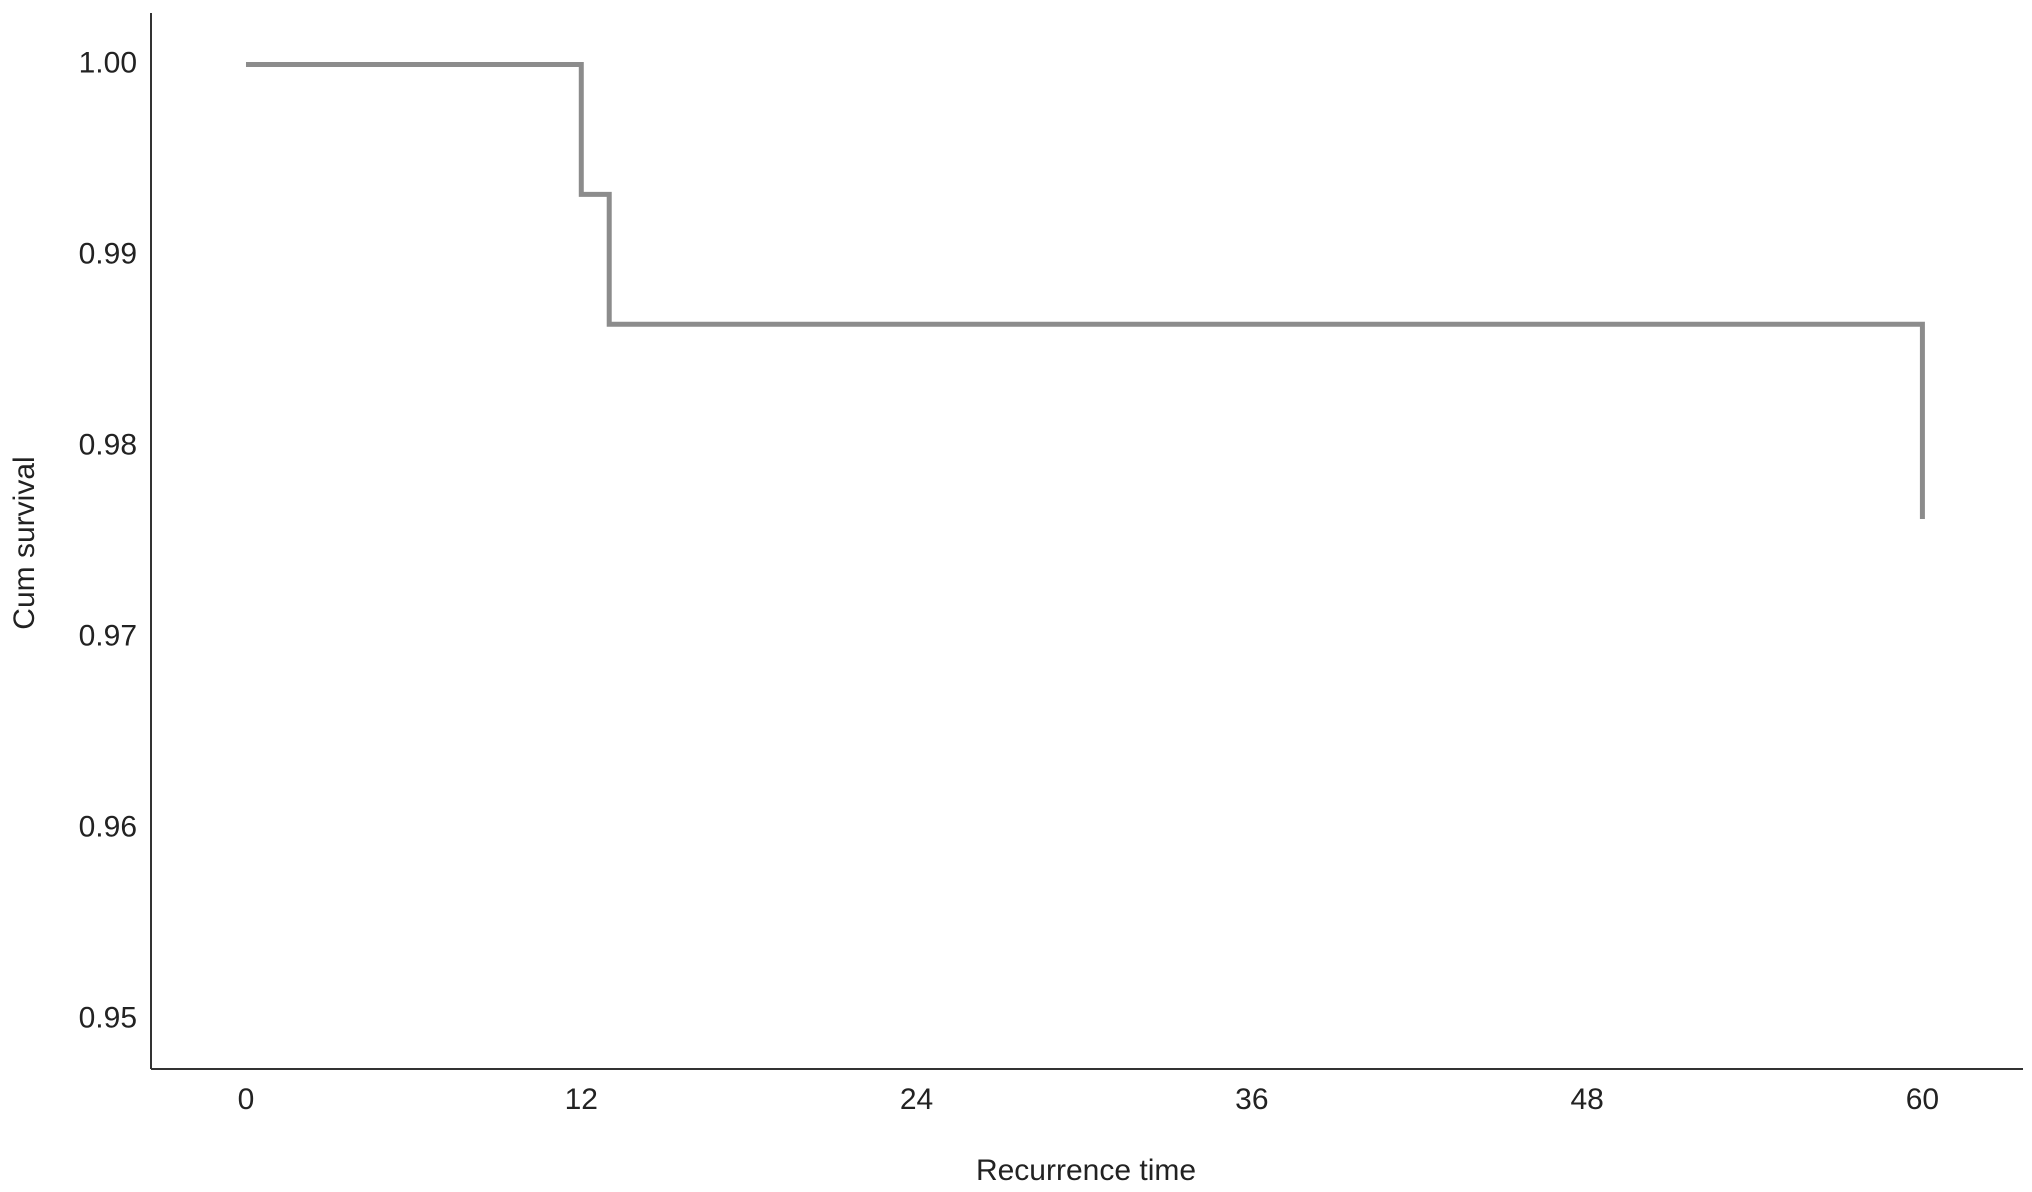 This screenshot has height=1192, width=2032. I want to click on y-tick-label: 0.97, so click(108, 635).